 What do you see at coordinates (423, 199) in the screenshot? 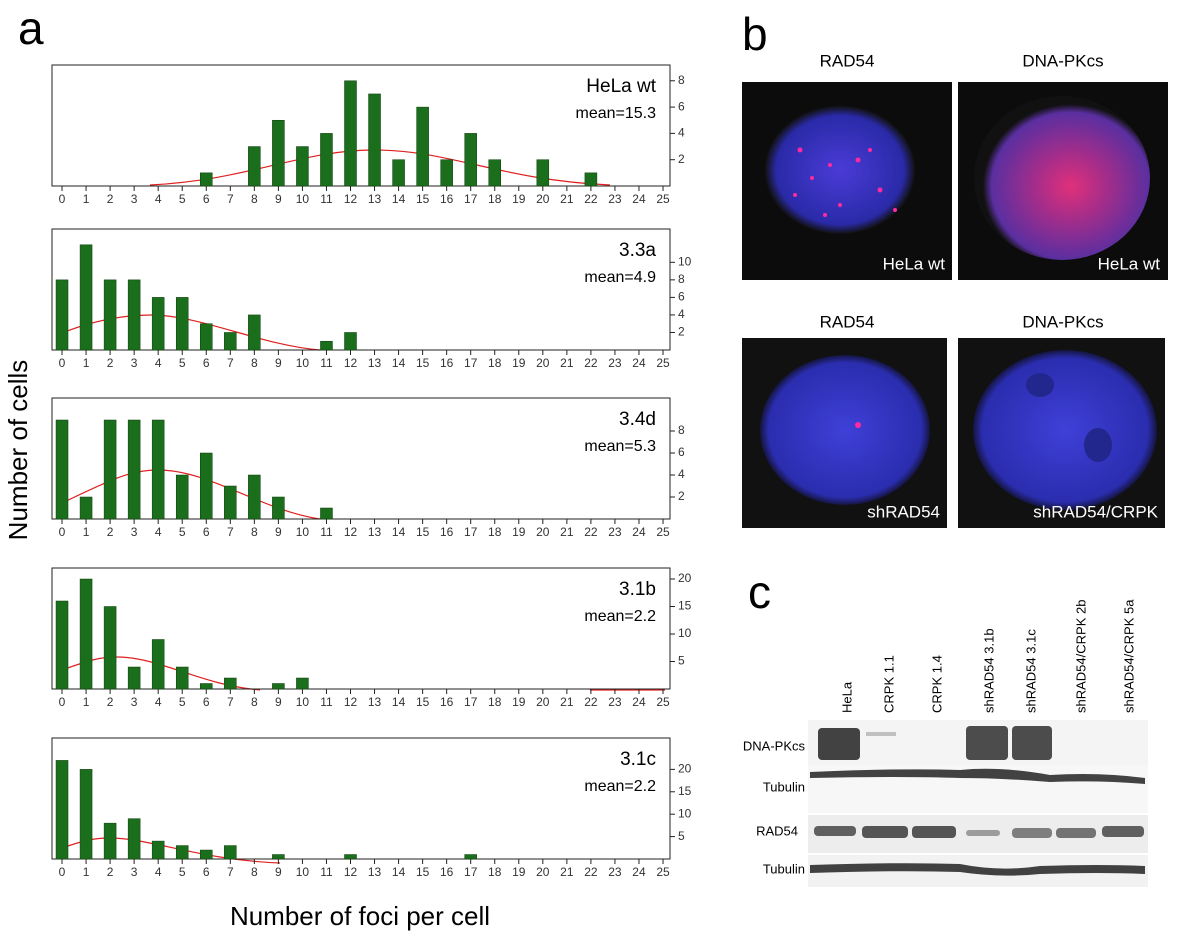
I see `x-tick-label: 15` at bounding box center [423, 199].